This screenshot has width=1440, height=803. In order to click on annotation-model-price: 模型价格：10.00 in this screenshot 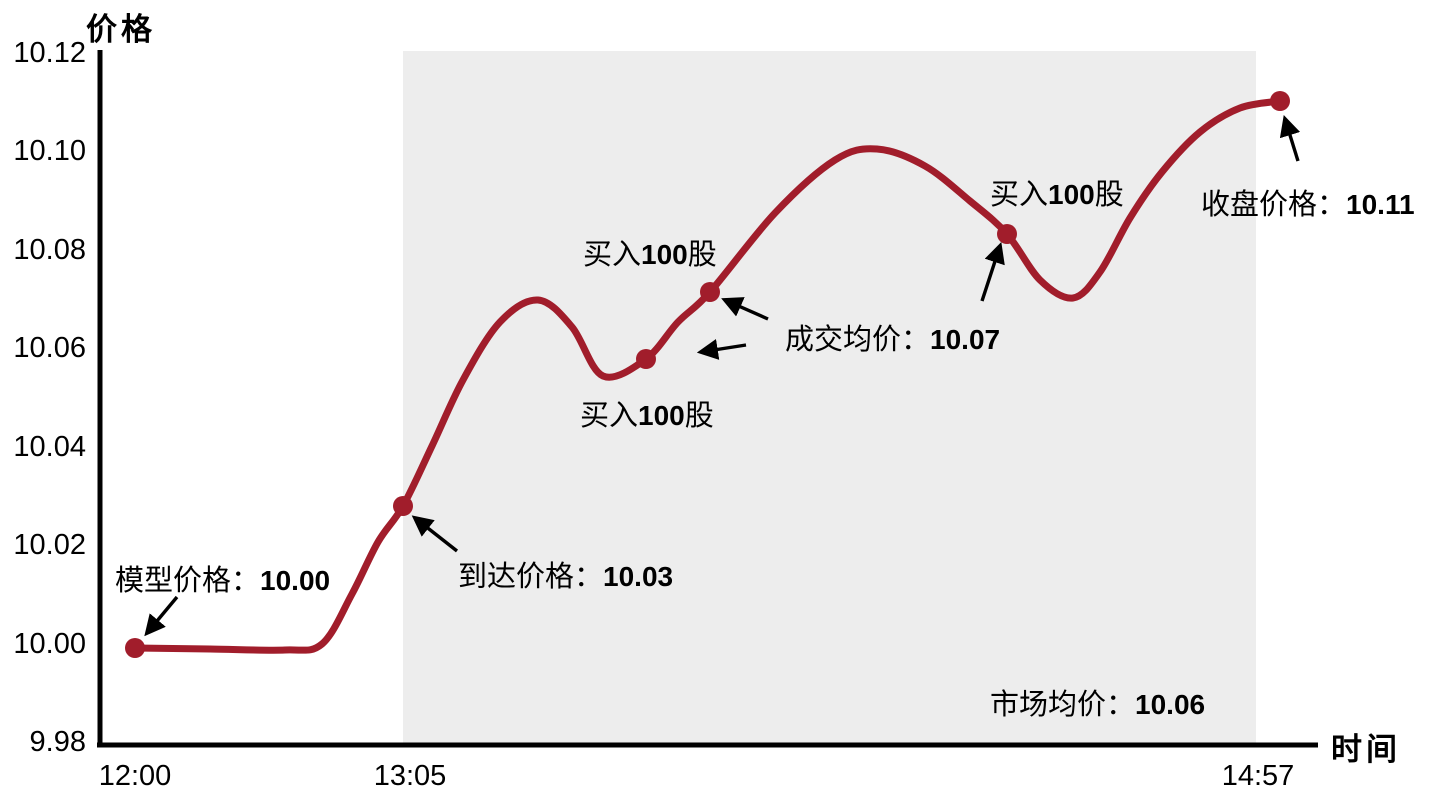, I will do `click(222, 578)`.